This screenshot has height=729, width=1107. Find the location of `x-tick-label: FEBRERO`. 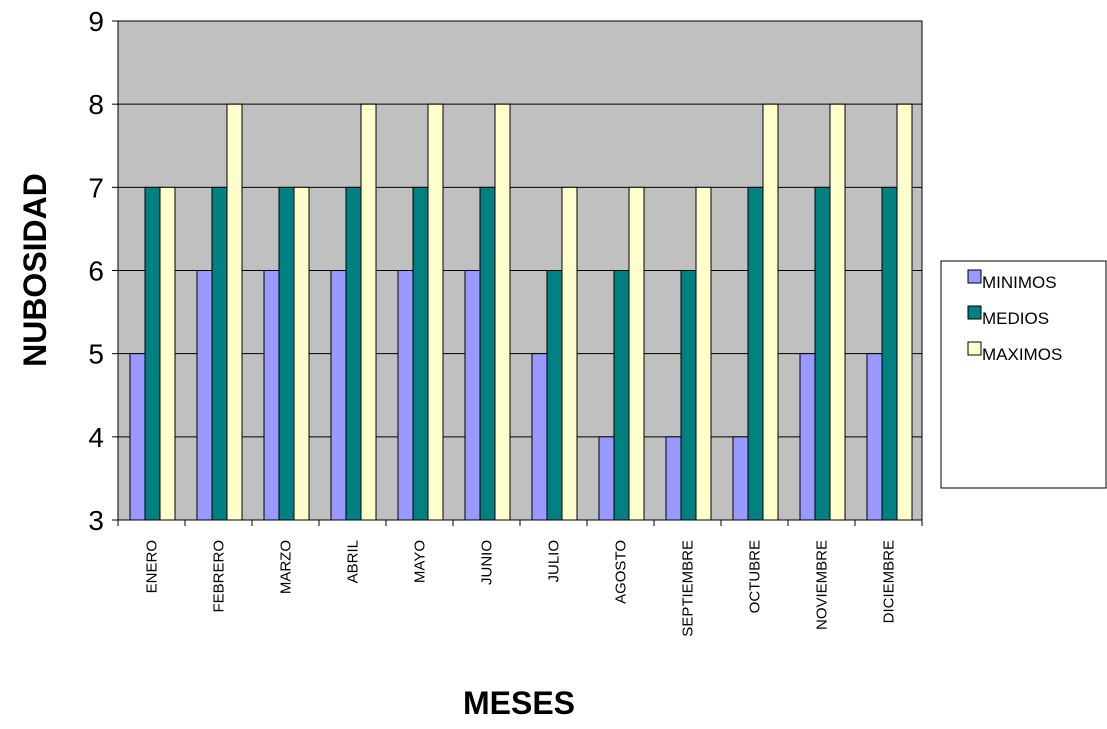

x-tick-label: FEBRERO is located at coordinates (219, 576).